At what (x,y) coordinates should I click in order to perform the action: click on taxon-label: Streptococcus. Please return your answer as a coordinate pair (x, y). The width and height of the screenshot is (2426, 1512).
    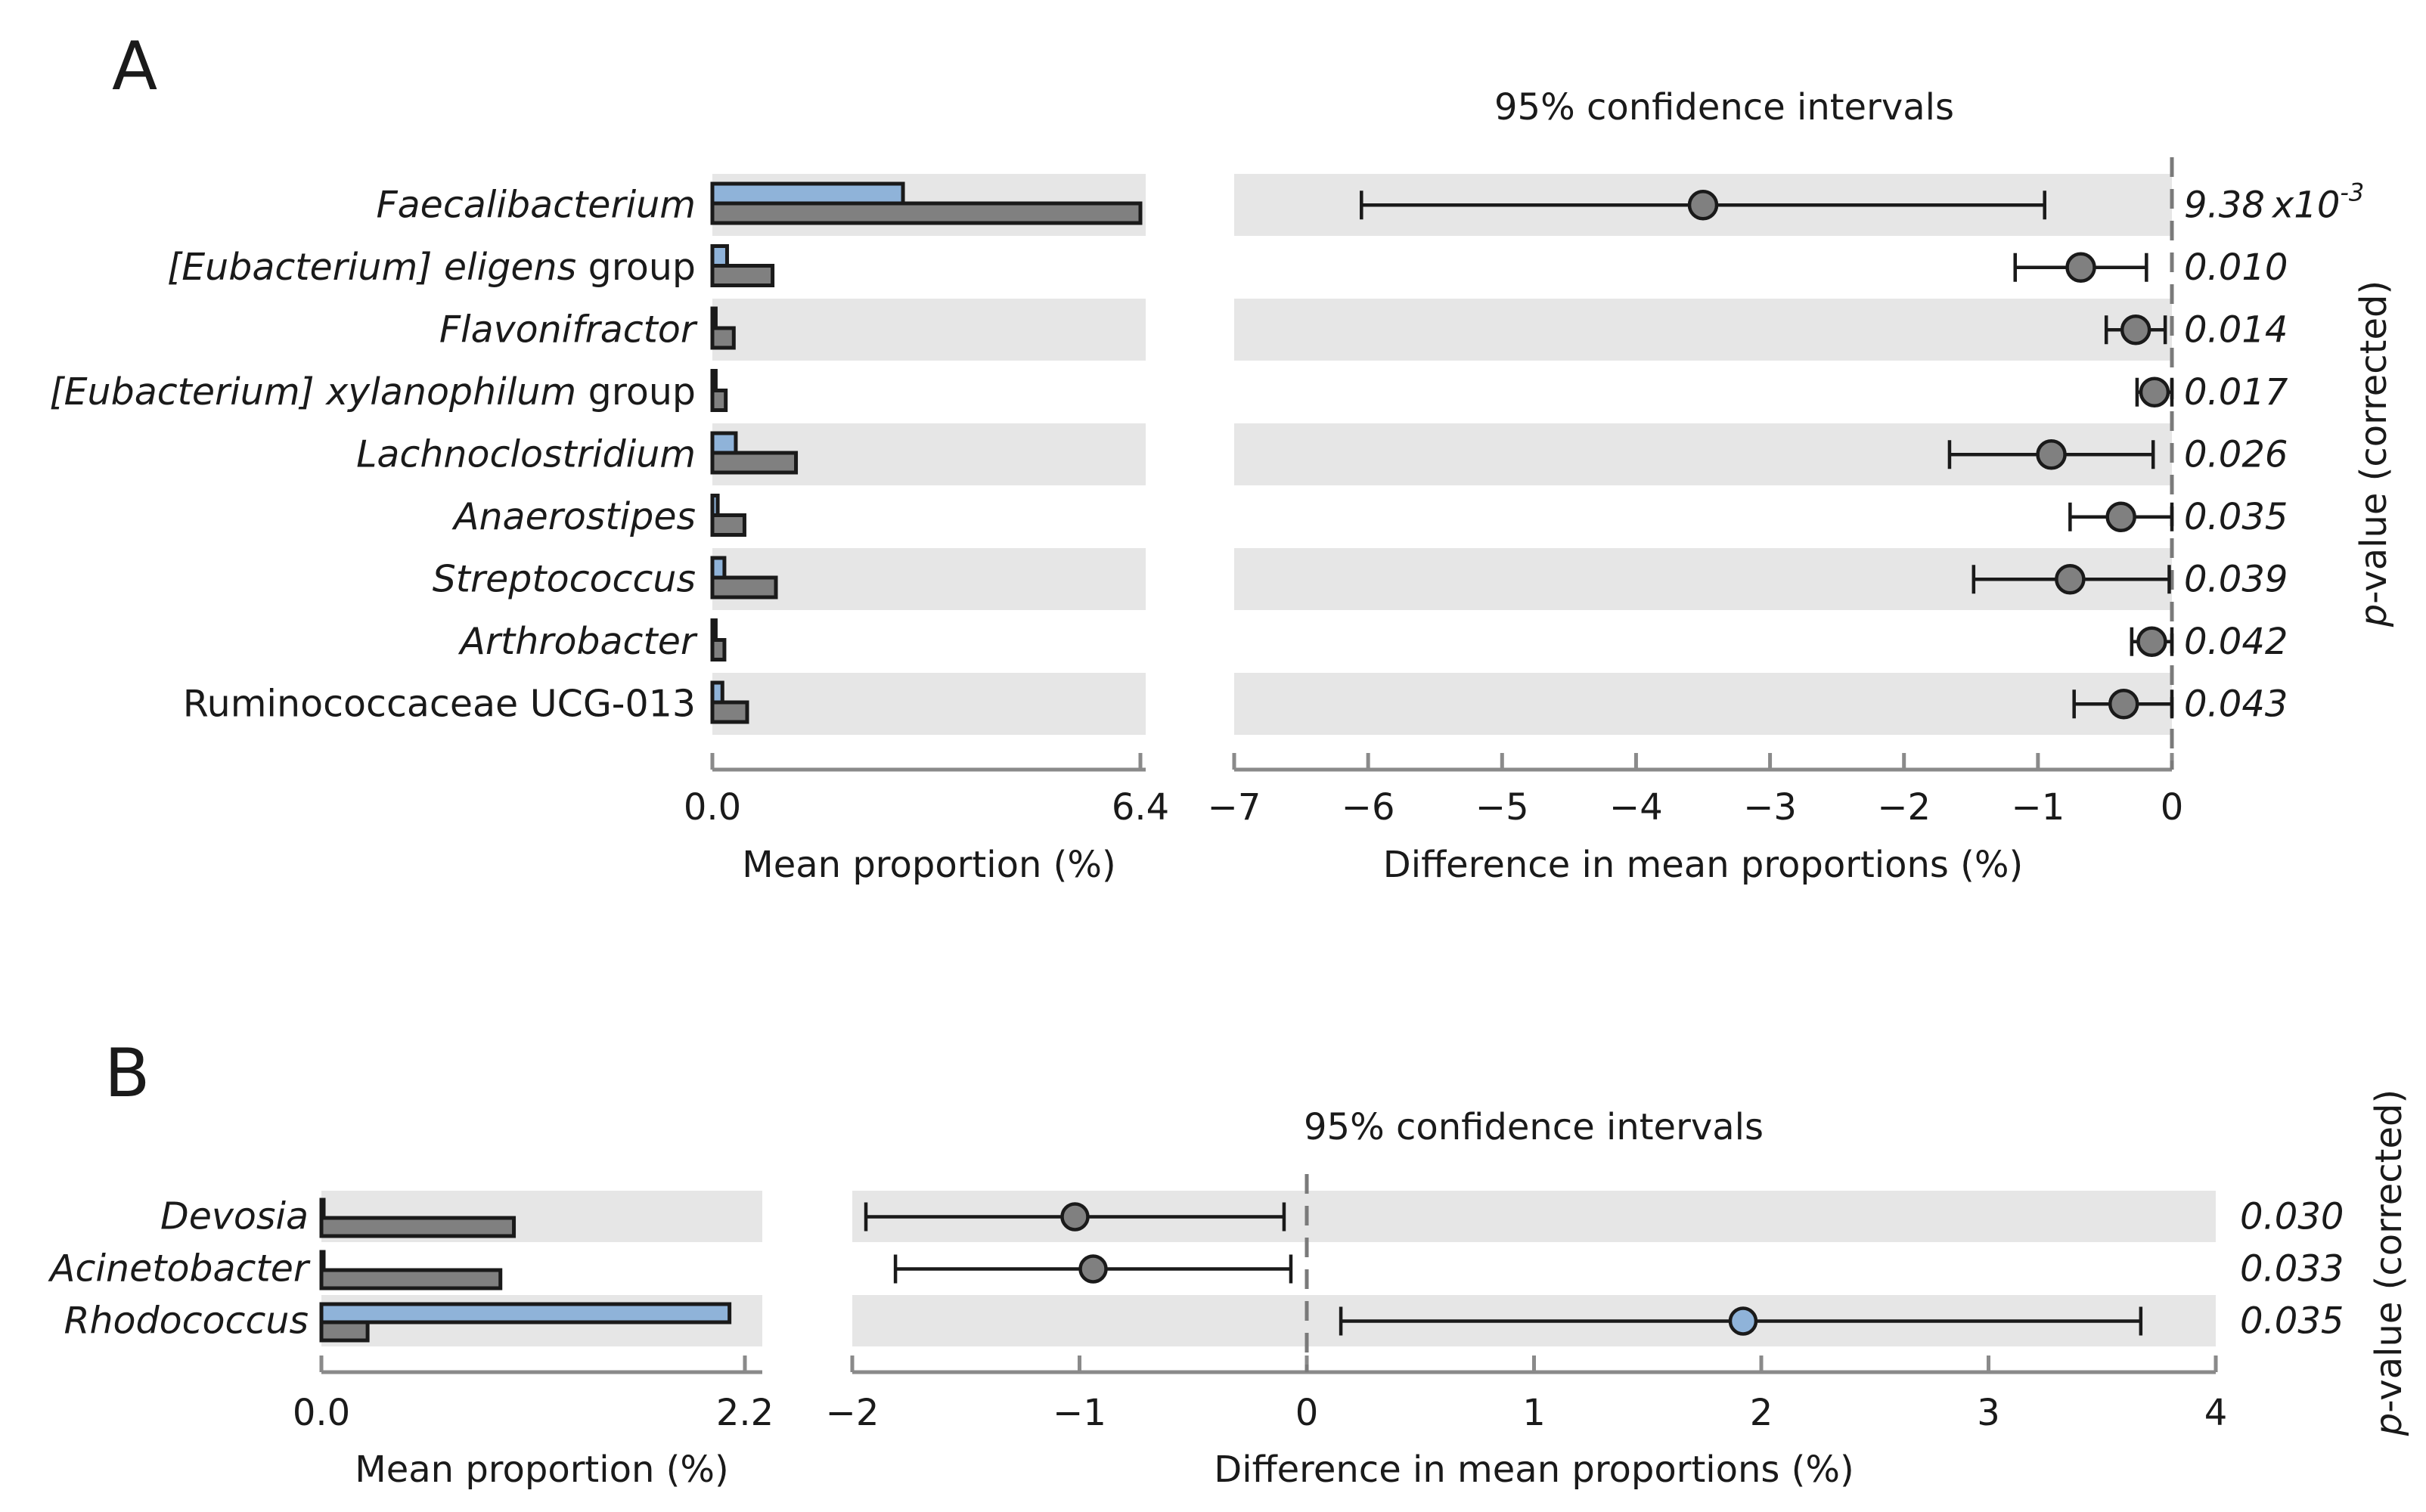
    Looking at the image, I should click on (564, 578).